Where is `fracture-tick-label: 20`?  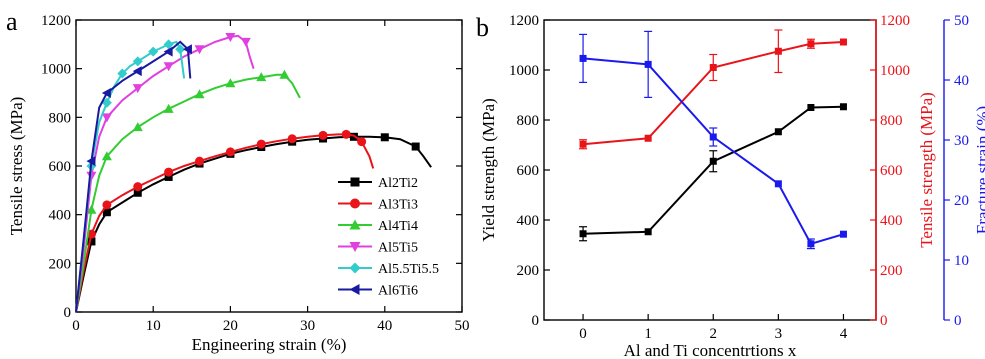
fracture-tick-label: 20 is located at coordinates (961, 201).